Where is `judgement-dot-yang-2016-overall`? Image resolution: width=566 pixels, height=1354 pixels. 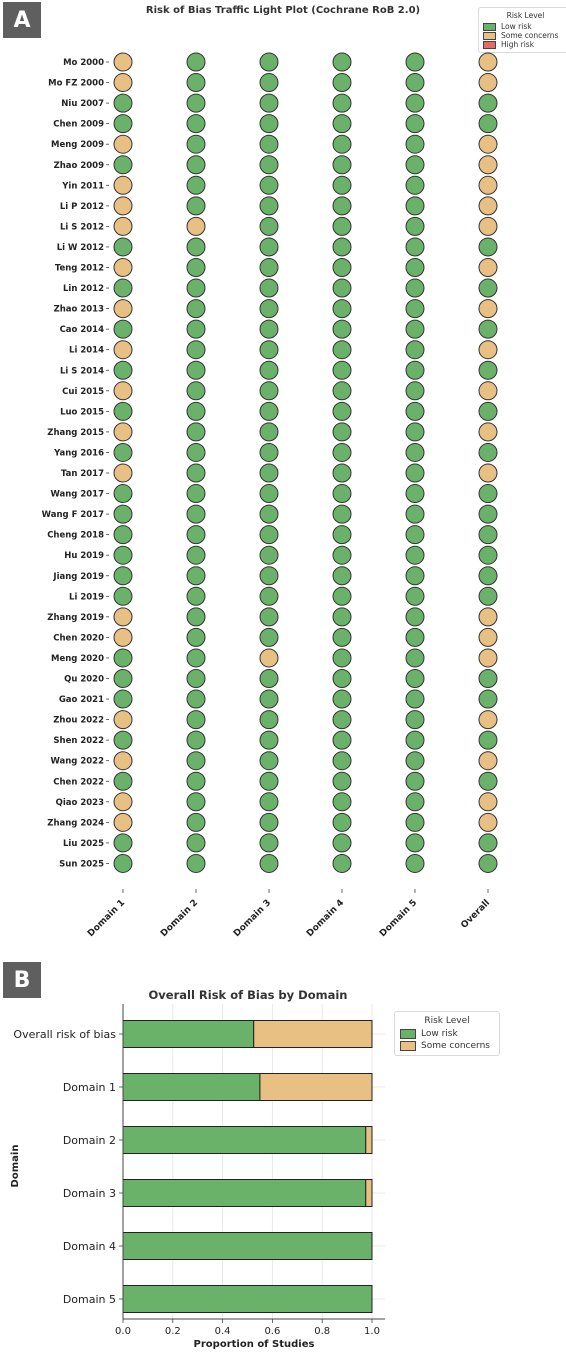 judgement-dot-yang-2016-overall is located at coordinates (488, 452).